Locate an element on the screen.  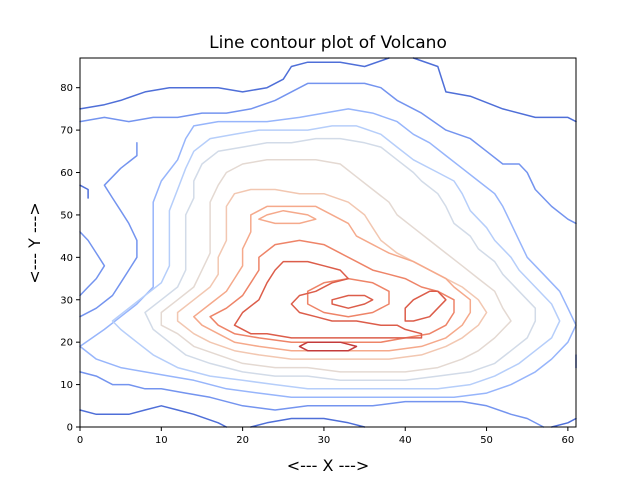
chart-title: Line contour plot of Volcano is located at coordinates (328, 43).